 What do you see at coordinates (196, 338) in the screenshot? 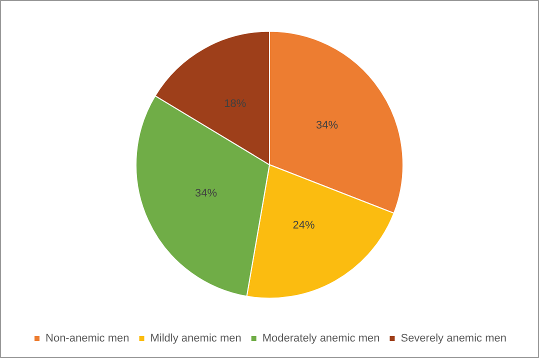
I see `legend-label: Mildly anemic men` at bounding box center [196, 338].